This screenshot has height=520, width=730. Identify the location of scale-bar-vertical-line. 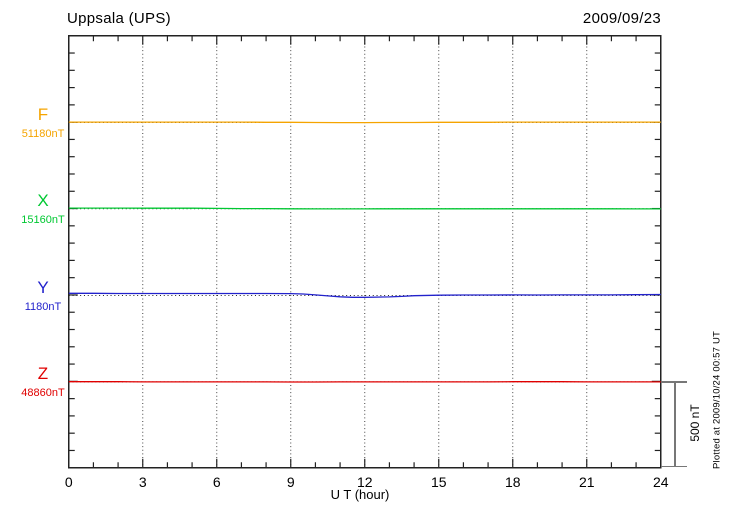
(675, 423).